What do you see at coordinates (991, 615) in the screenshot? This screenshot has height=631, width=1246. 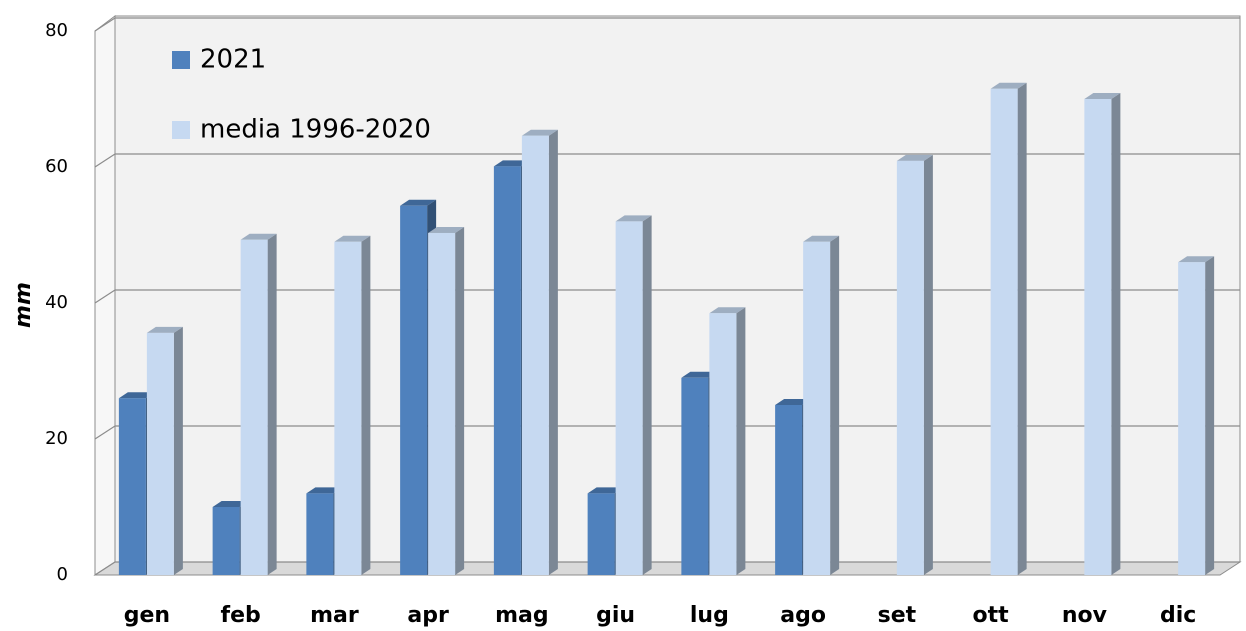 I see `x-tick-label: ott` at bounding box center [991, 615].